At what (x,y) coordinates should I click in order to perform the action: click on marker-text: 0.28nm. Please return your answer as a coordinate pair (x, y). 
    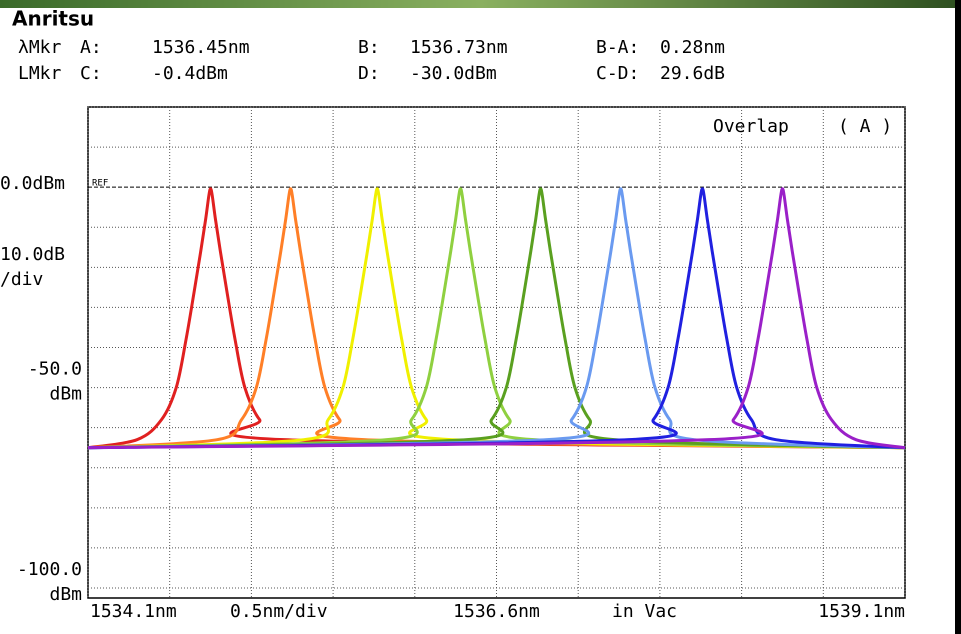
    Looking at the image, I should click on (692, 47).